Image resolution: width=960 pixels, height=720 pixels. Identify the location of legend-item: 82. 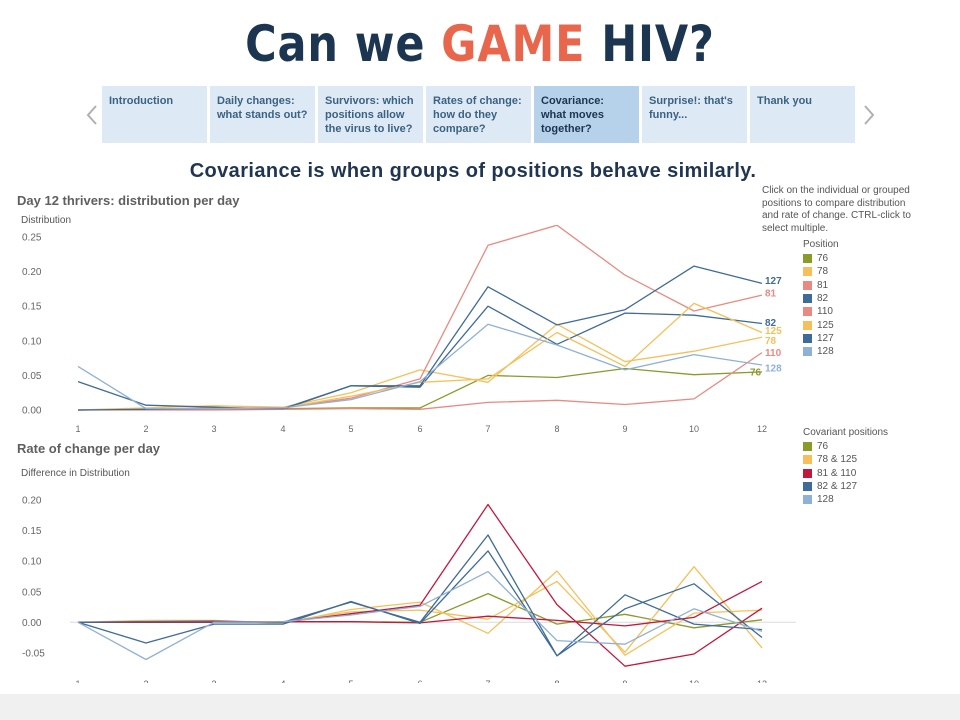
(821, 298).